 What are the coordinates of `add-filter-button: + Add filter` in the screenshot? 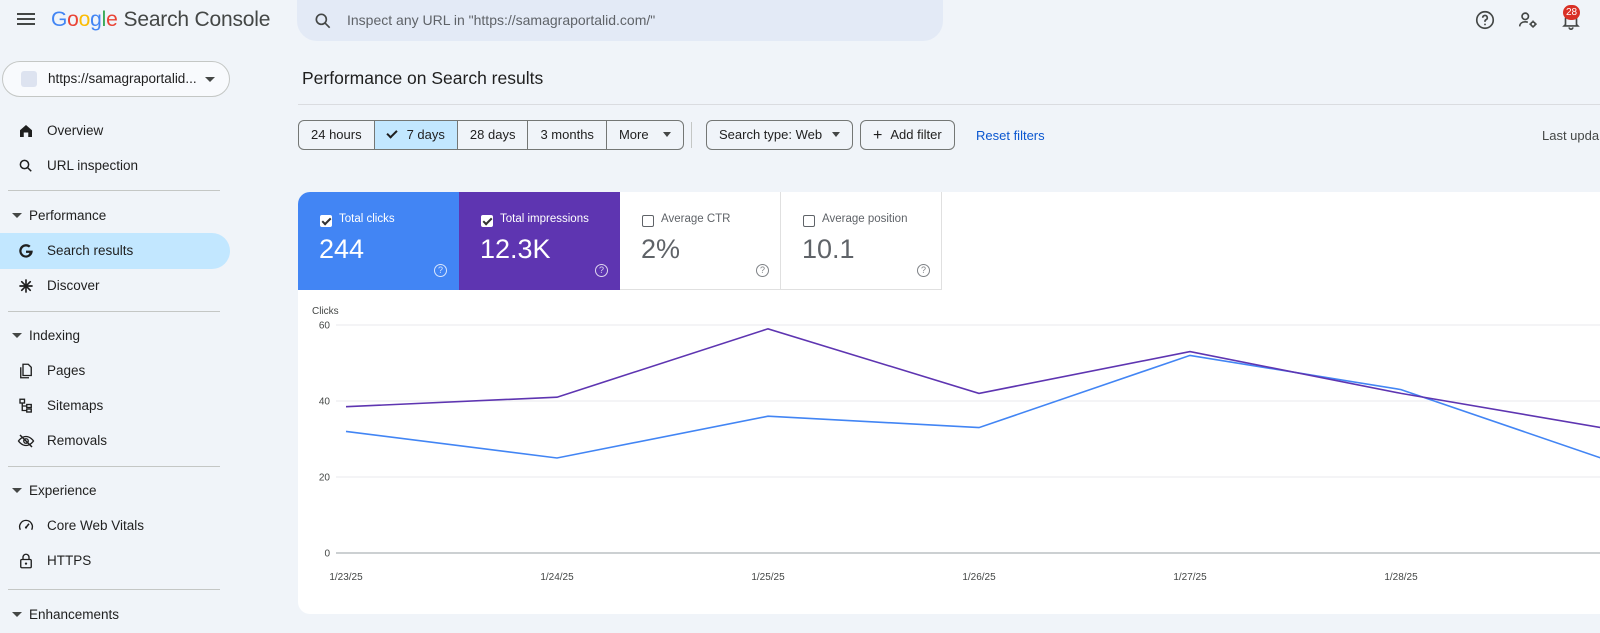 It's located at (907, 135).